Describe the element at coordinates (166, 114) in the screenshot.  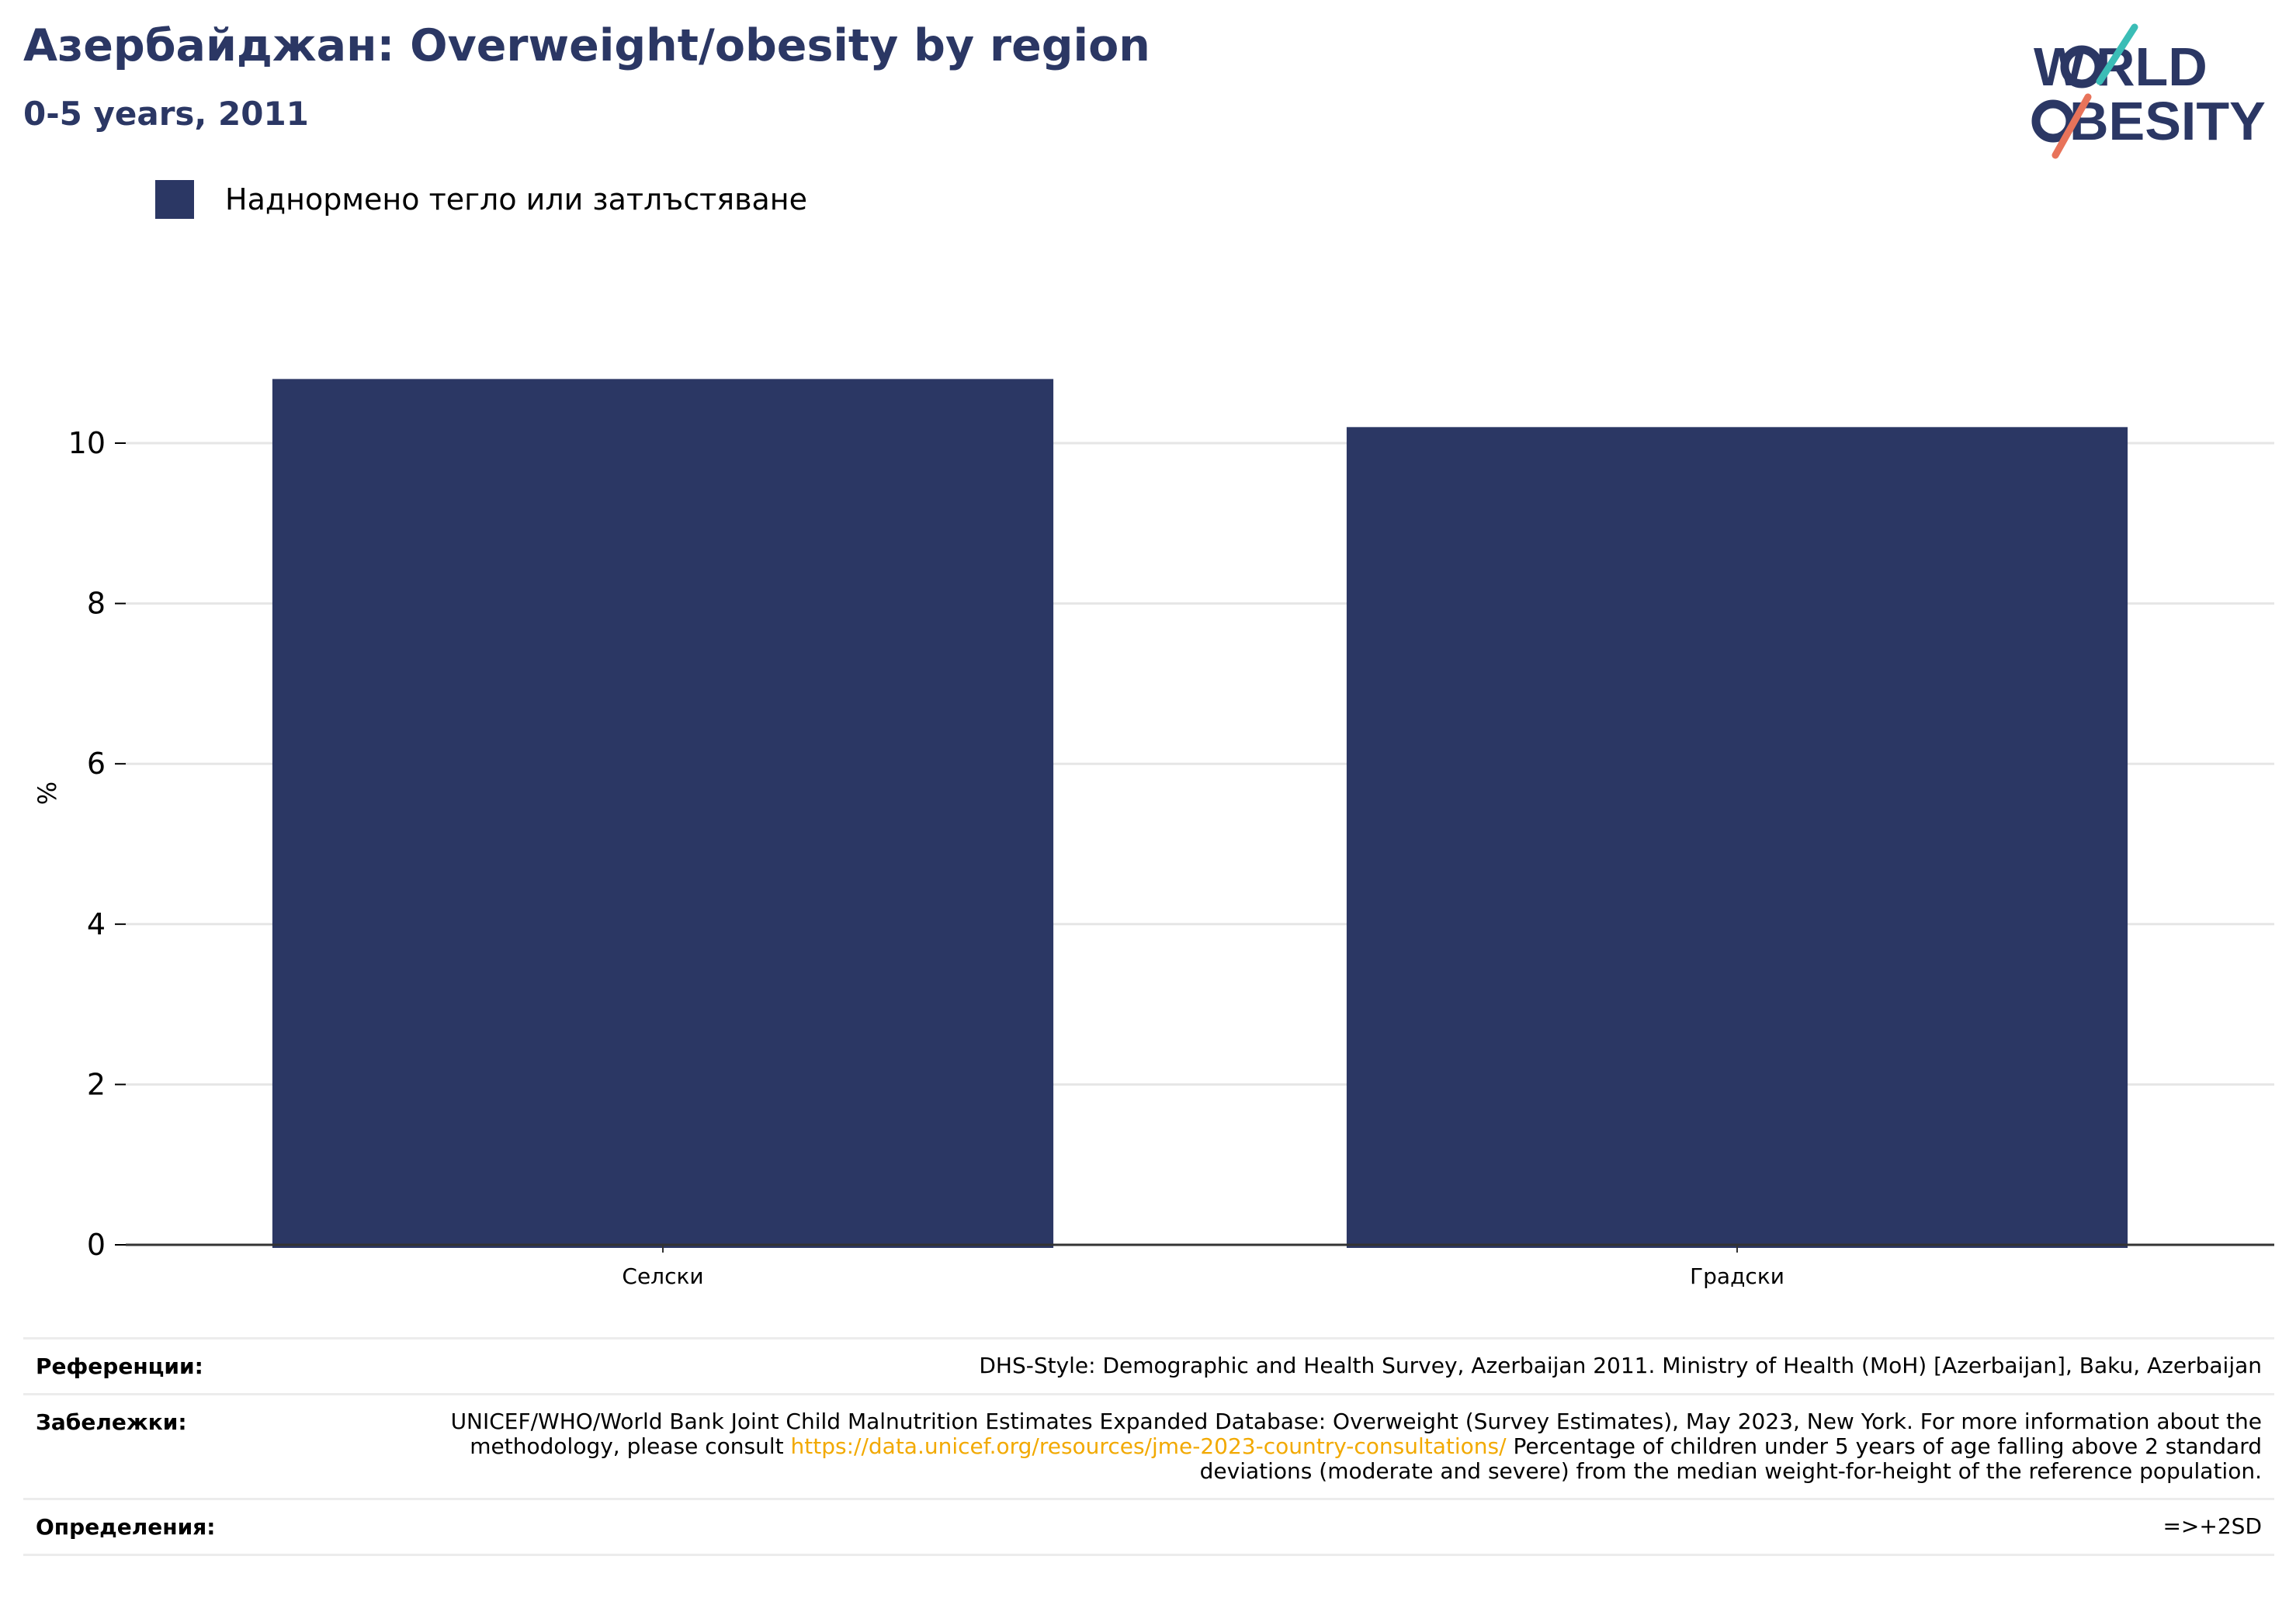
I see `chart-subtitle: 0-5 years, 2011` at that location.